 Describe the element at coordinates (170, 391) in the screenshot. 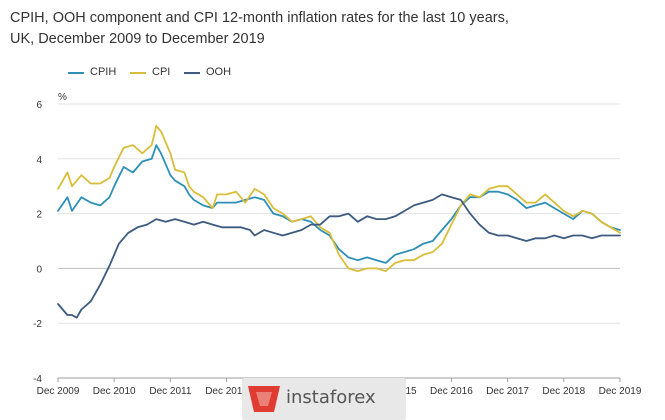

I see `x-tick-label: Dec 2011` at that location.